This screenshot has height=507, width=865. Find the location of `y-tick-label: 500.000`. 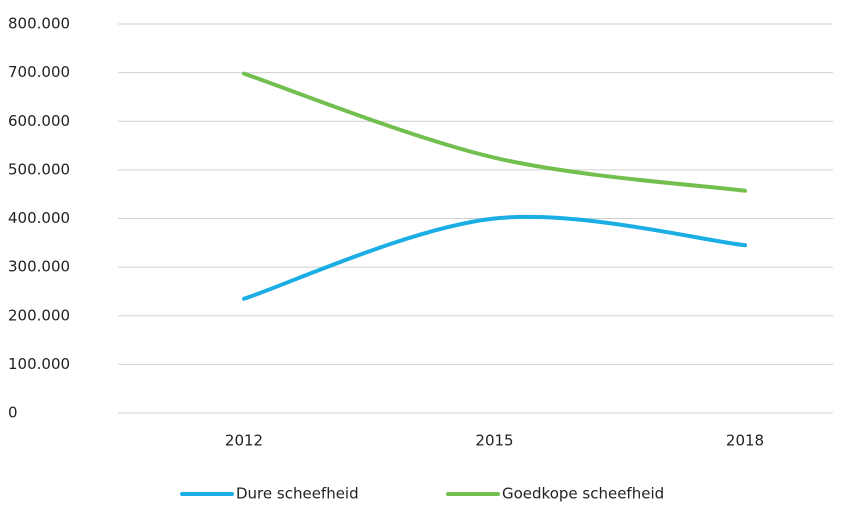

y-tick-label: 500.000 is located at coordinates (39, 169).